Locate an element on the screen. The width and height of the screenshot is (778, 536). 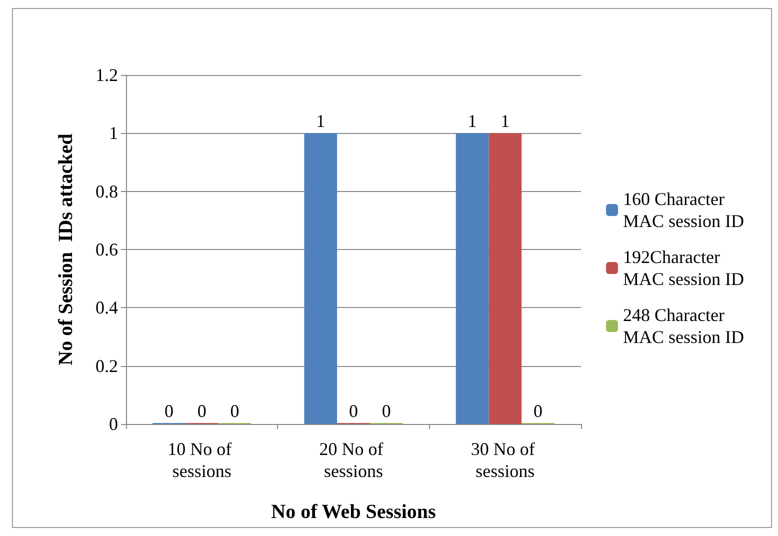
x-tick-label: 30 No of sessions is located at coordinates (505, 460).